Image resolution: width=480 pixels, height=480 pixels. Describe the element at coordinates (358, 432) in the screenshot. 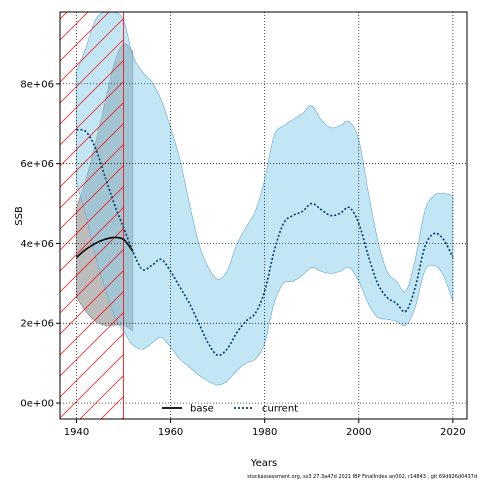

I see `x-tick-label: 2000` at that location.